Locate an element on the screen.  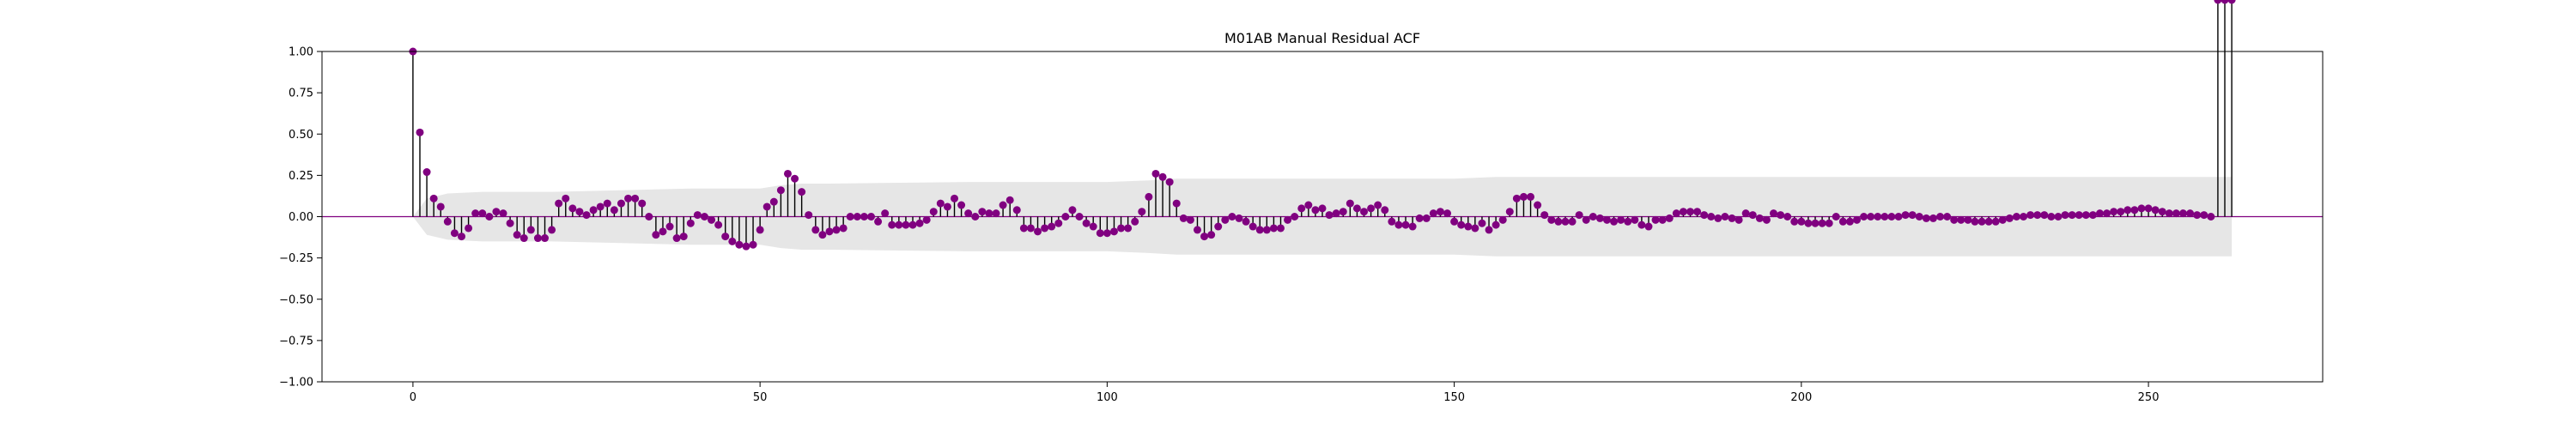
y-tick-label: 1.00 is located at coordinates (301, 52).